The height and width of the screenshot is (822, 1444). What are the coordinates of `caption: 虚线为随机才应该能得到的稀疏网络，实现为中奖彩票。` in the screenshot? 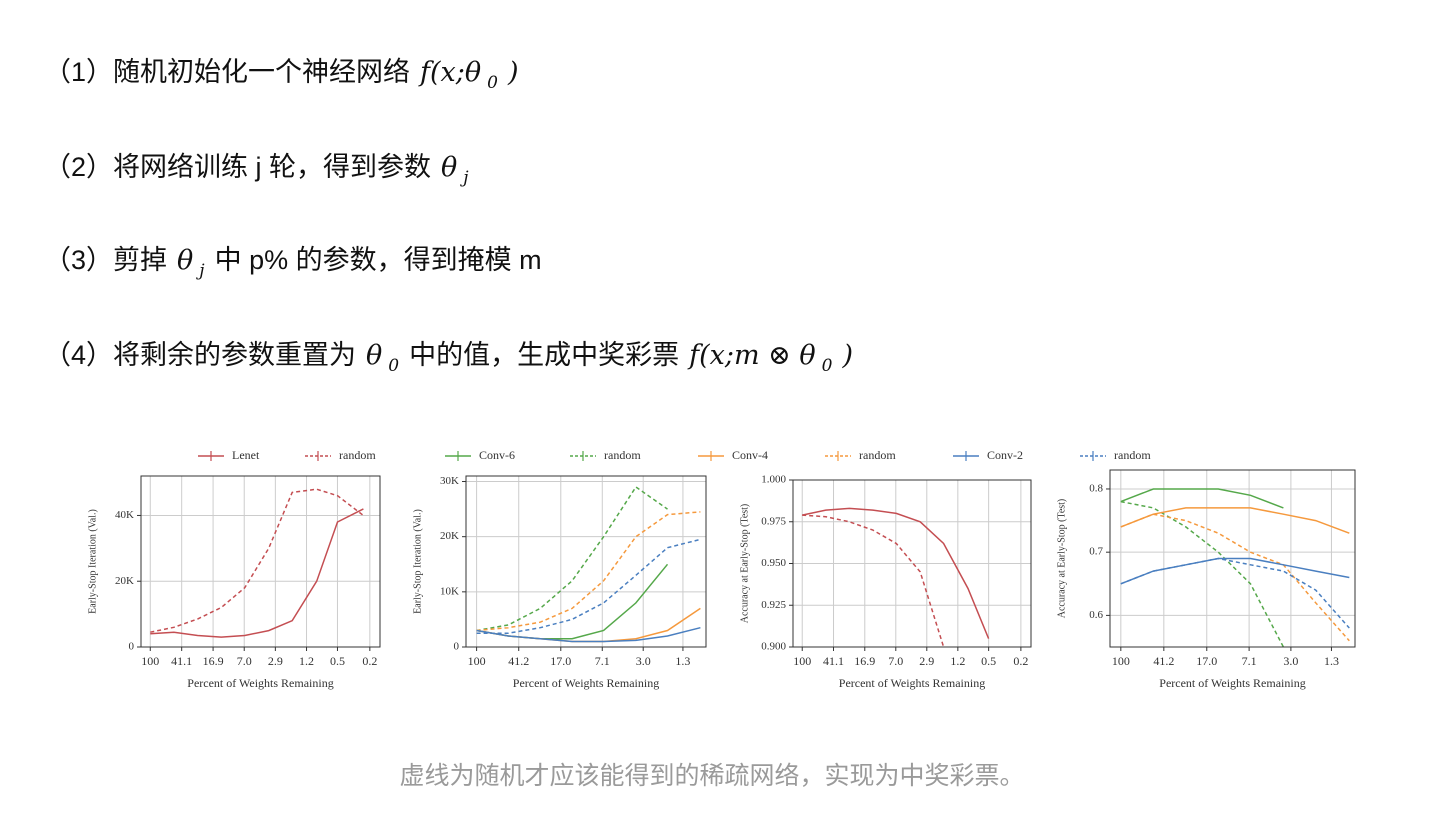 It's located at (712, 776).